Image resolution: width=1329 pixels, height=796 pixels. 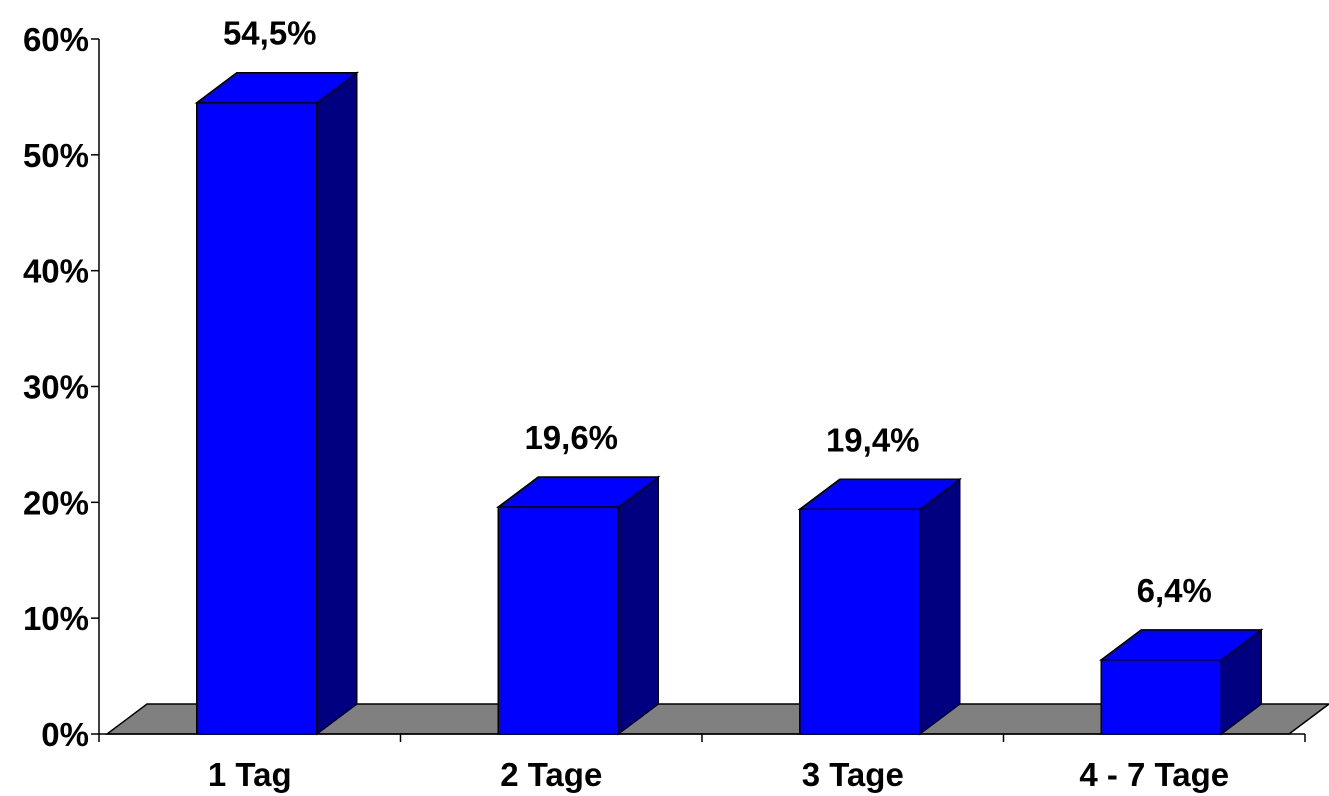 I want to click on y-tick-label: 50%, so click(x=56, y=155).